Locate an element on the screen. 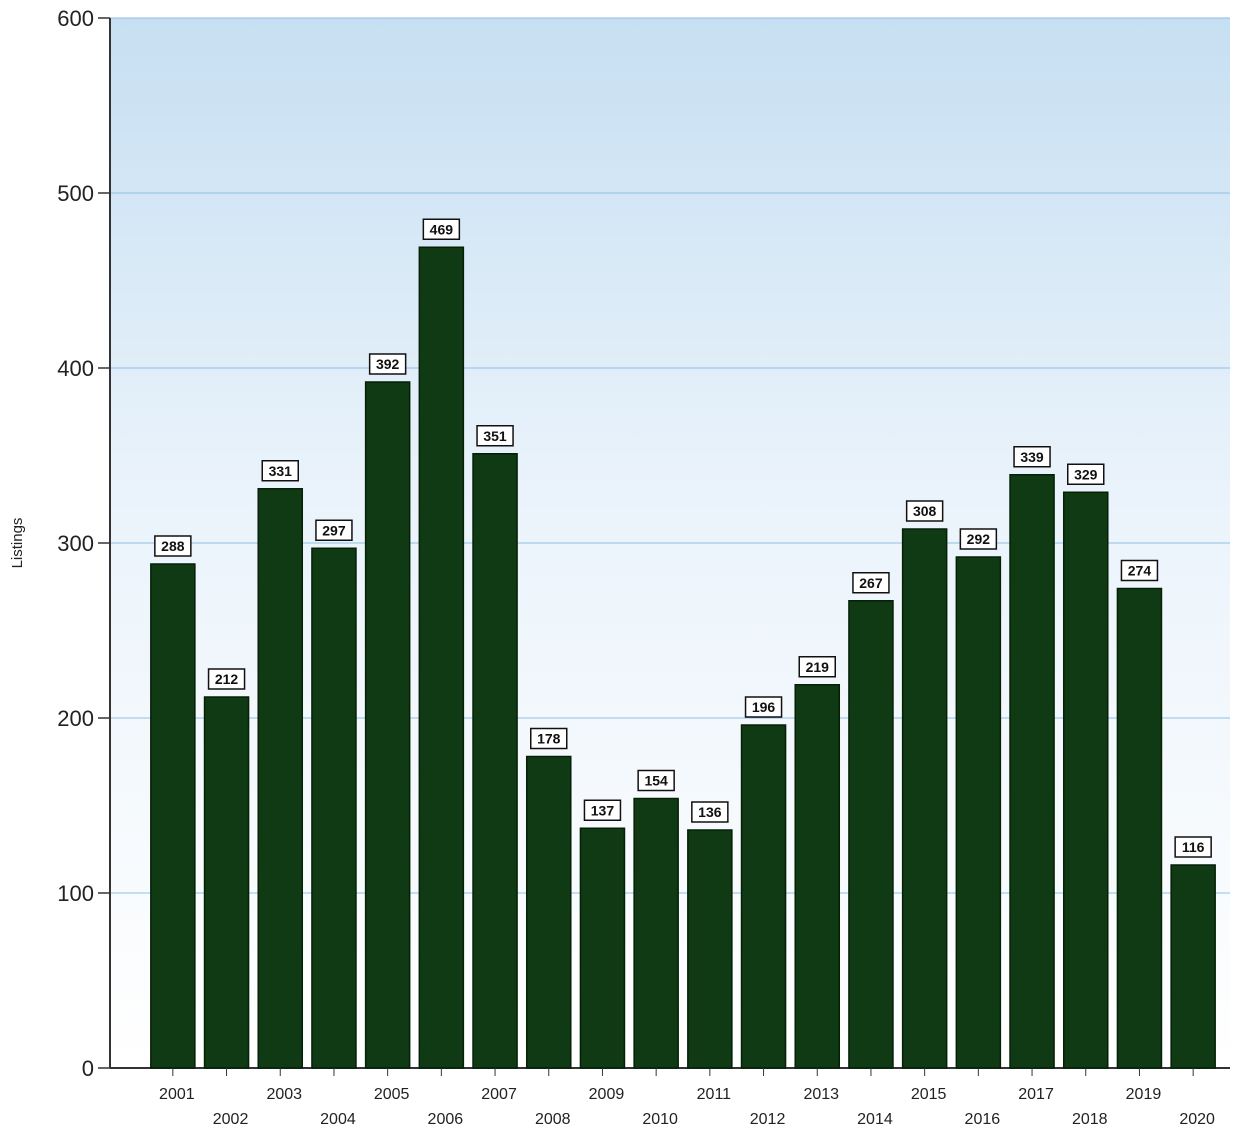 The width and height of the screenshot is (1237, 1132). data-label: 137 is located at coordinates (603, 810).